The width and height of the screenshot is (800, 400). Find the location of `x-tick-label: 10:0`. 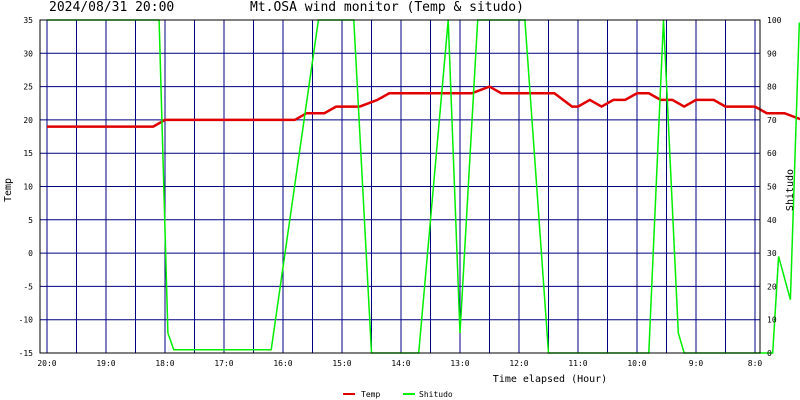

x-tick-label: 10:0 is located at coordinates (636, 363).